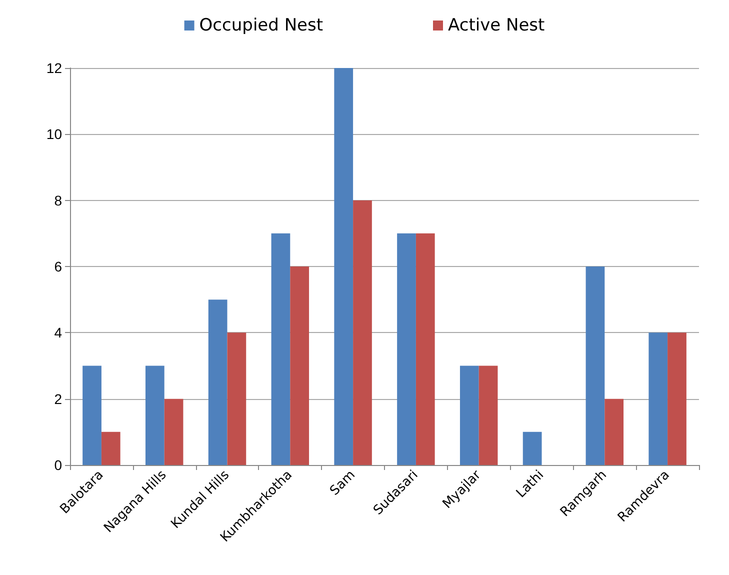 The height and width of the screenshot is (575, 729). What do you see at coordinates (497, 26) in the screenshot?
I see `legend-label: Active Nest` at bounding box center [497, 26].